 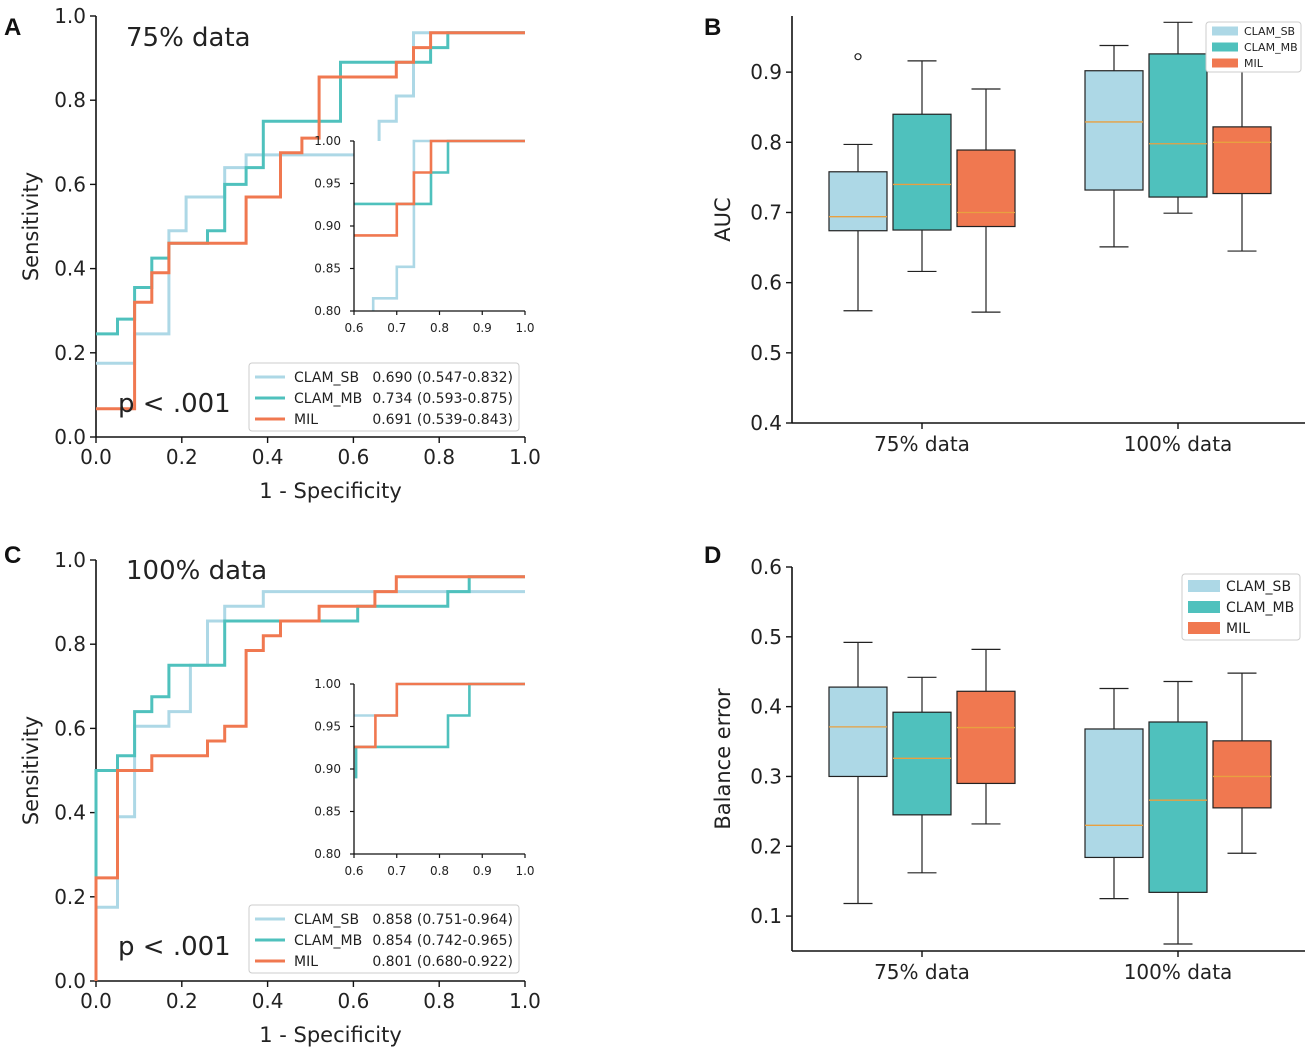 I want to click on y-axis-label: Balance error, so click(x=723, y=759).